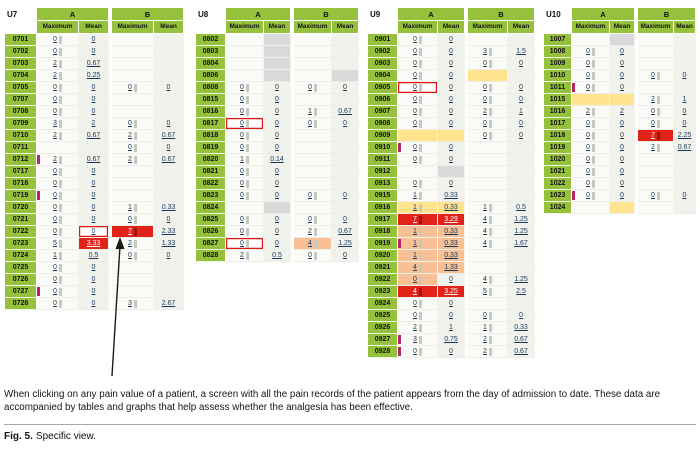 The height and width of the screenshot is (449, 700). Describe the element at coordinates (521, 291) in the screenshot. I see `pain-value-link: 2.5` at that location.